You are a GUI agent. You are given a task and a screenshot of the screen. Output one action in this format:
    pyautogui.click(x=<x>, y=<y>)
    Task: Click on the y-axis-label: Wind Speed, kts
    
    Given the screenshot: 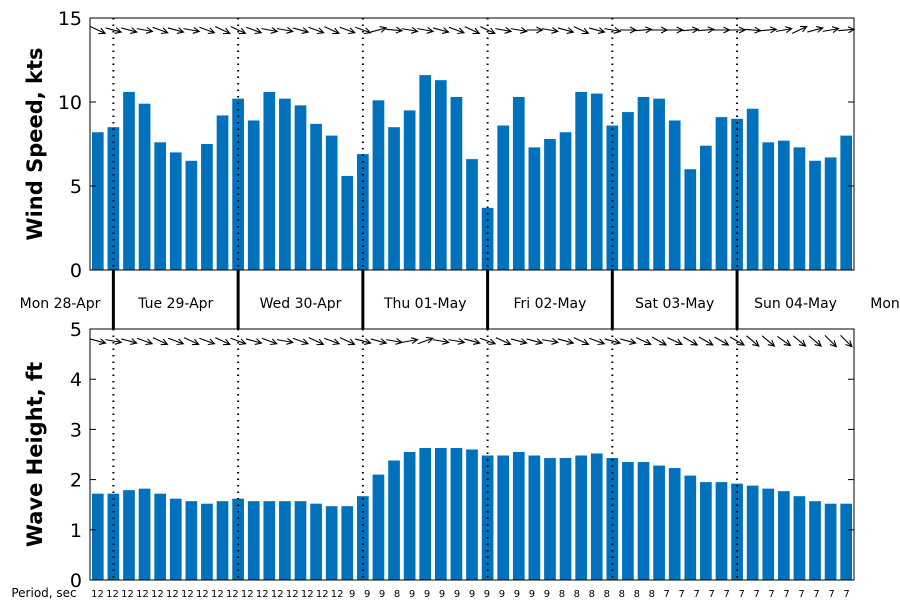 What is the action you would take?
    pyautogui.click(x=35, y=143)
    